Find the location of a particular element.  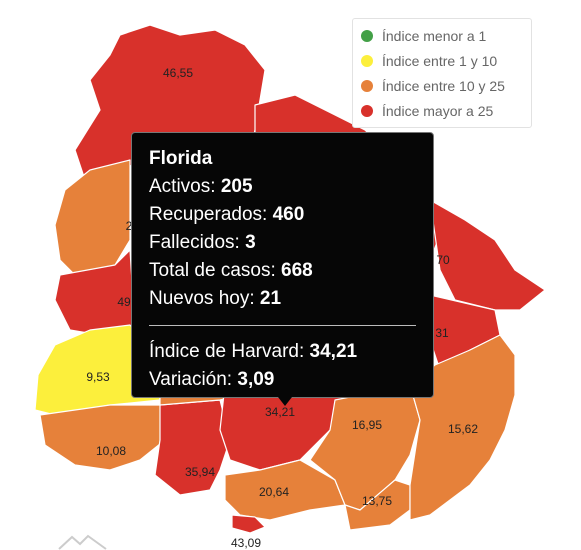

tooltip-row-activos: Activos: 205 is located at coordinates (282, 187).